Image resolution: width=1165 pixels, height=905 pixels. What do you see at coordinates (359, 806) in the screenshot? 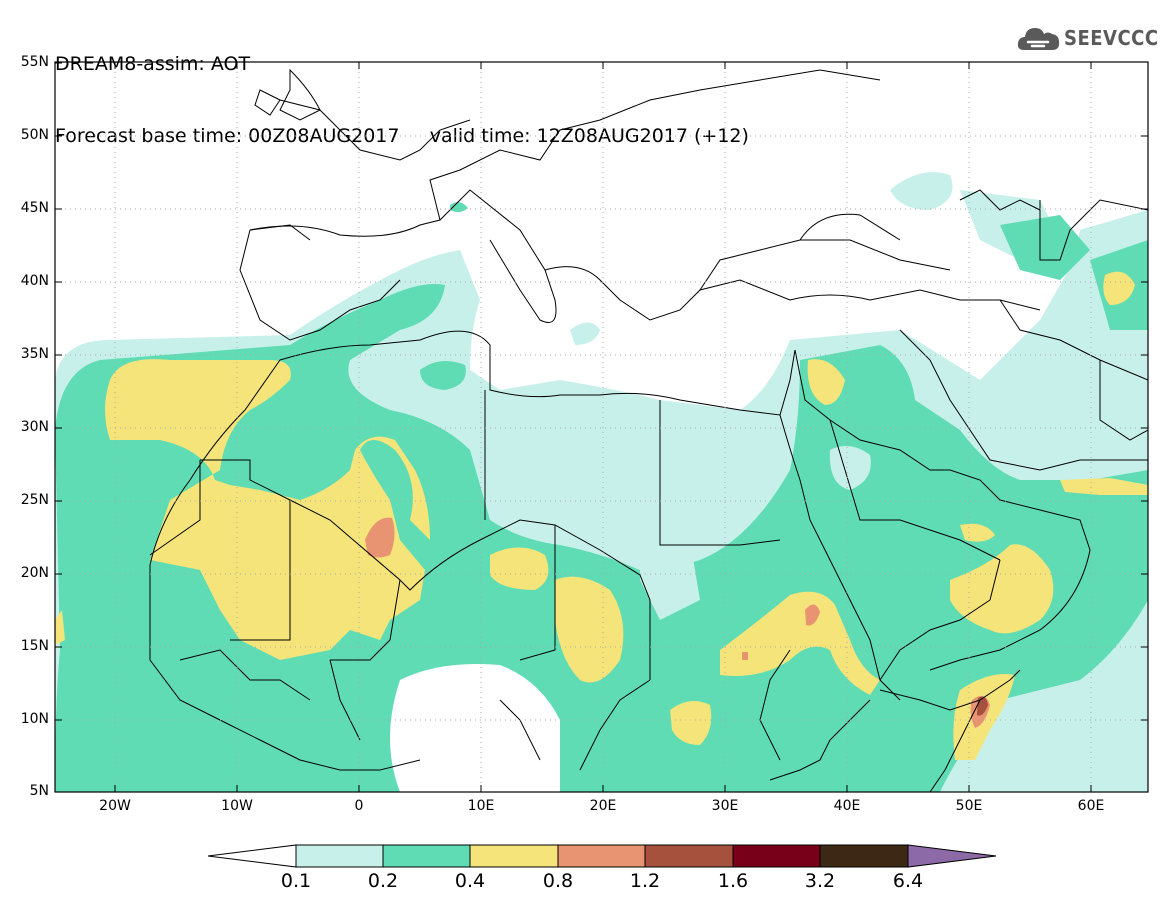
I see `lon-label: 0` at bounding box center [359, 806].